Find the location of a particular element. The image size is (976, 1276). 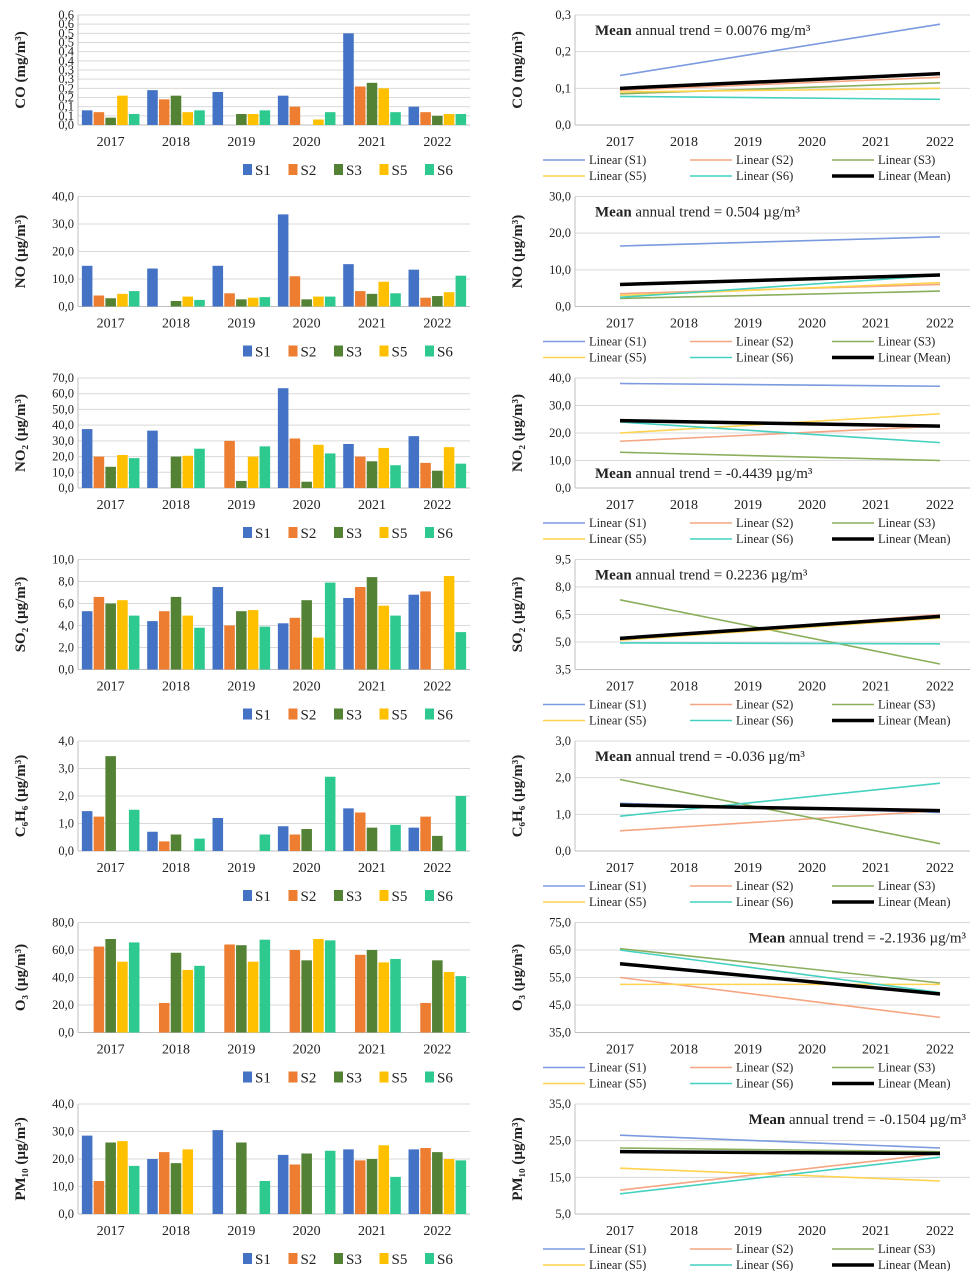

trend-line-s3 is located at coordinates (780, 456).